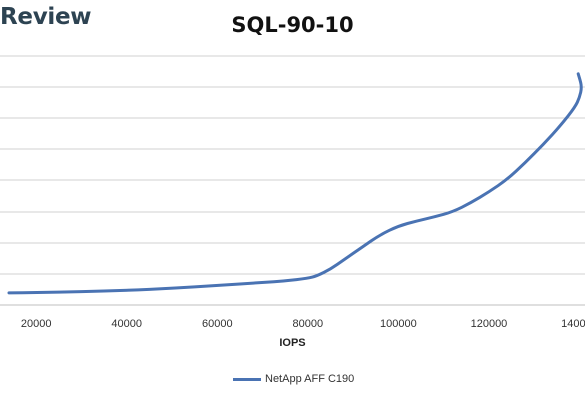 The image size is (585, 401). I want to click on x-tick-label: 100000, so click(398, 324).